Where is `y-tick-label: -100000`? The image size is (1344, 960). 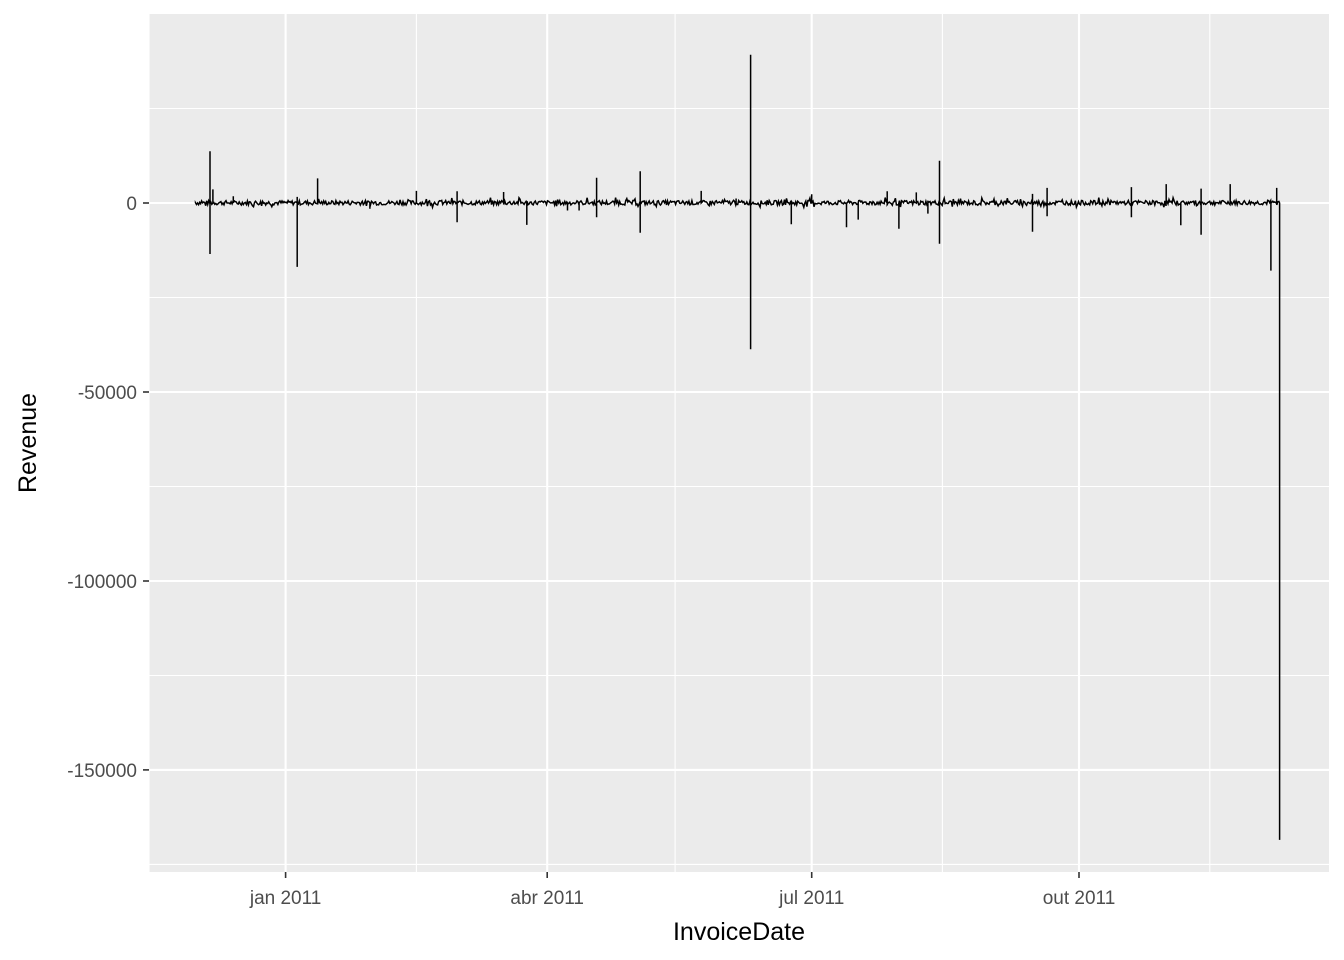
y-tick-label: -100000 is located at coordinates (102, 582).